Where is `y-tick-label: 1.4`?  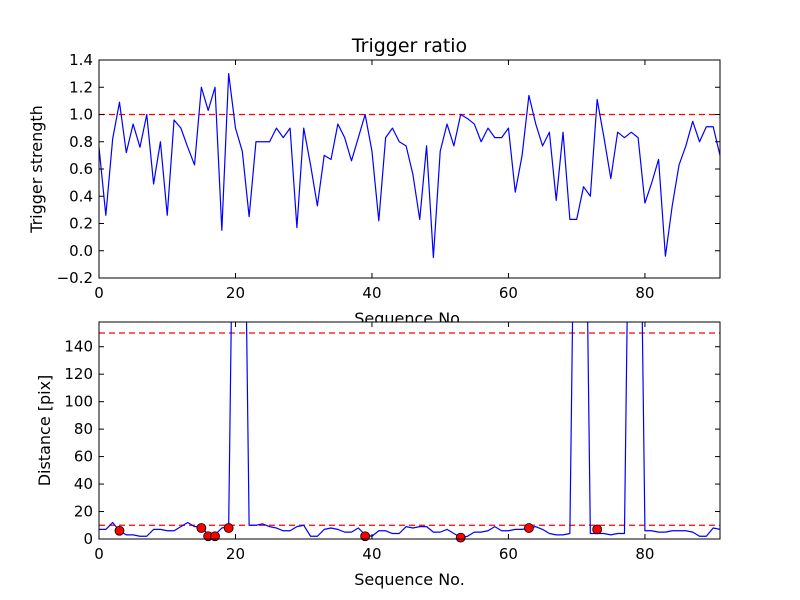 y-tick-label: 1.4 is located at coordinates (81, 60).